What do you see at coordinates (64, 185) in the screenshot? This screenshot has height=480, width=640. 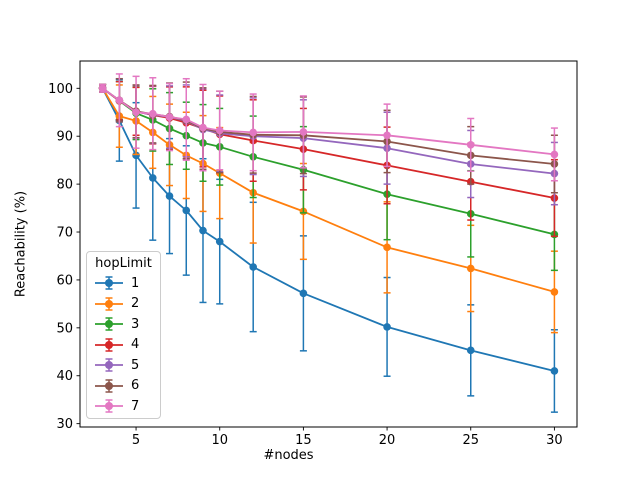 I see `y-tick-label: 80` at bounding box center [64, 185].